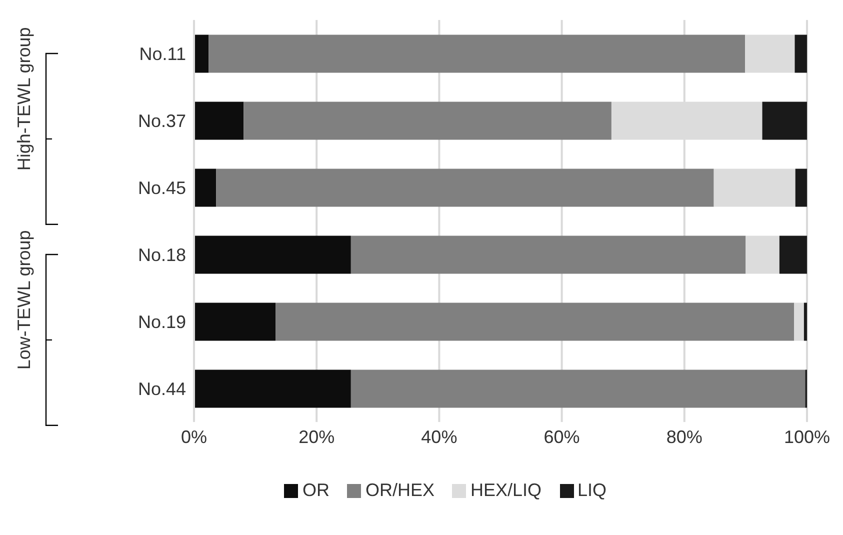 Image resolution: width=843 pixels, height=535 pixels. I want to click on x-tick-label: 20%, so click(316, 436).